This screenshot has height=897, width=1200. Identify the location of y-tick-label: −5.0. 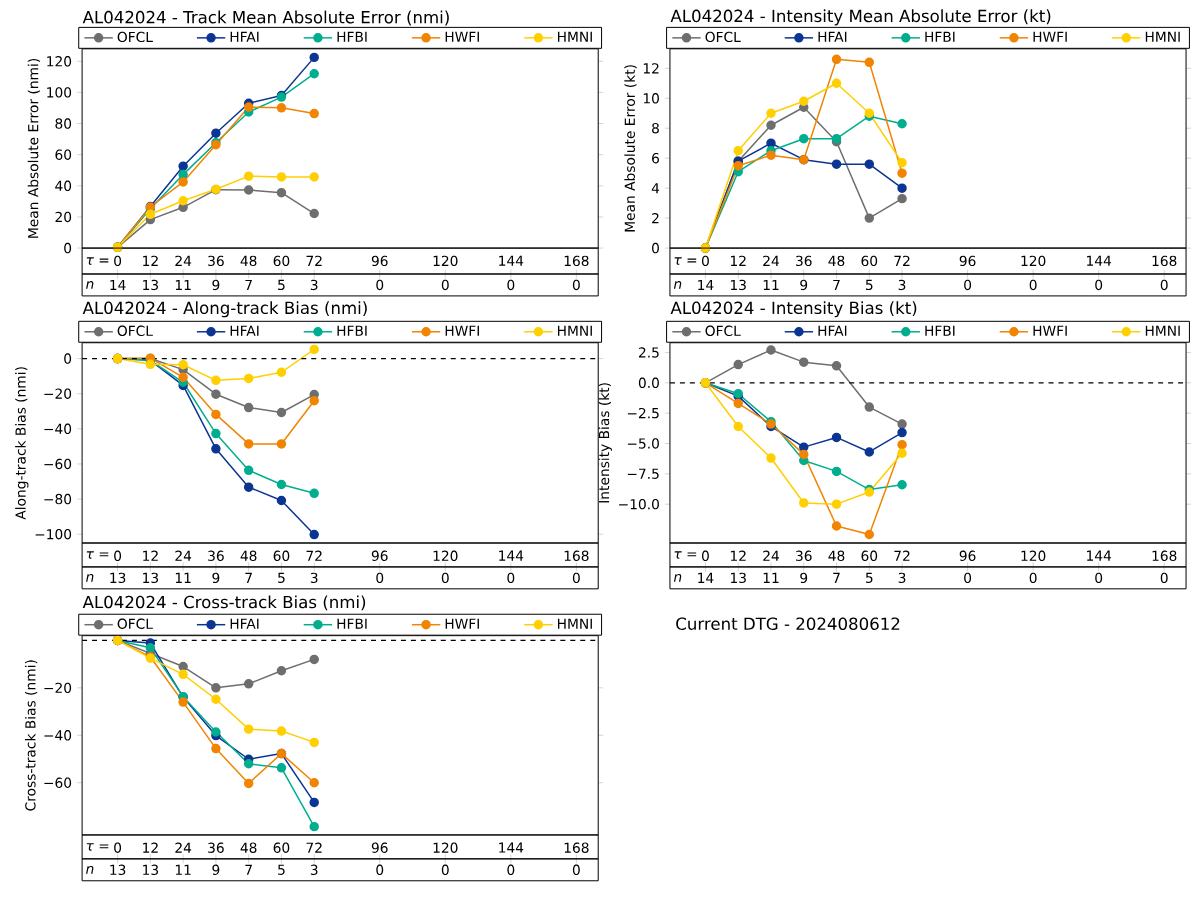
(643, 443).